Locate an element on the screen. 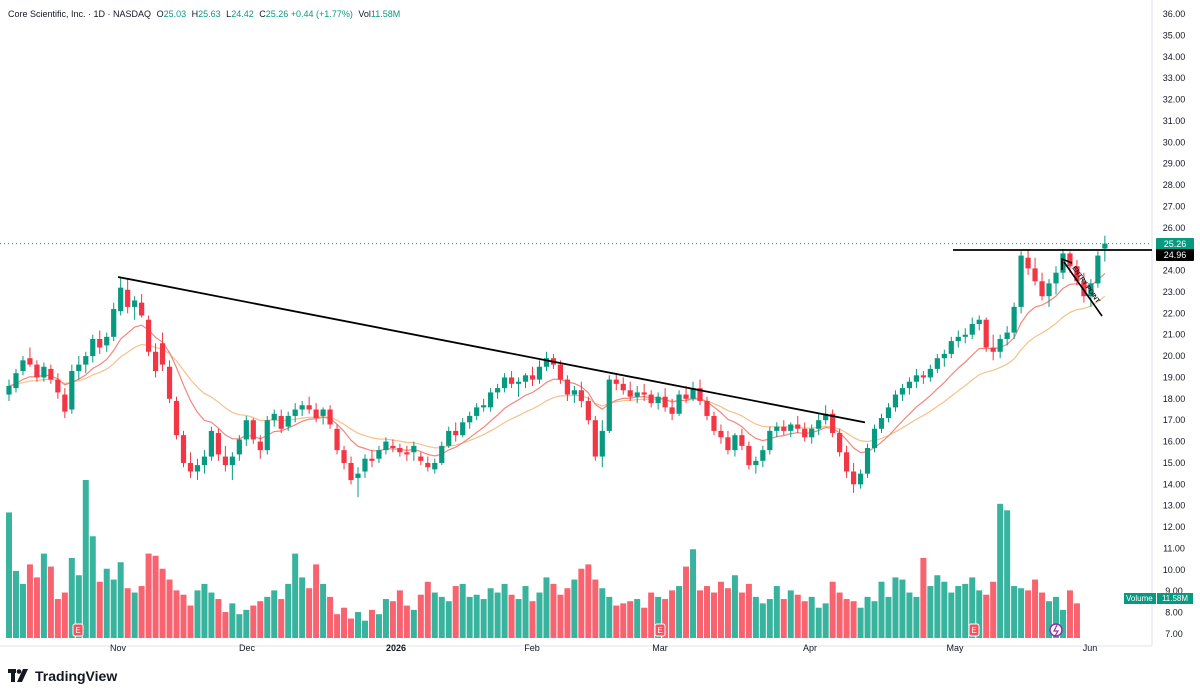  time-tick-label: Feb is located at coordinates (532, 648).